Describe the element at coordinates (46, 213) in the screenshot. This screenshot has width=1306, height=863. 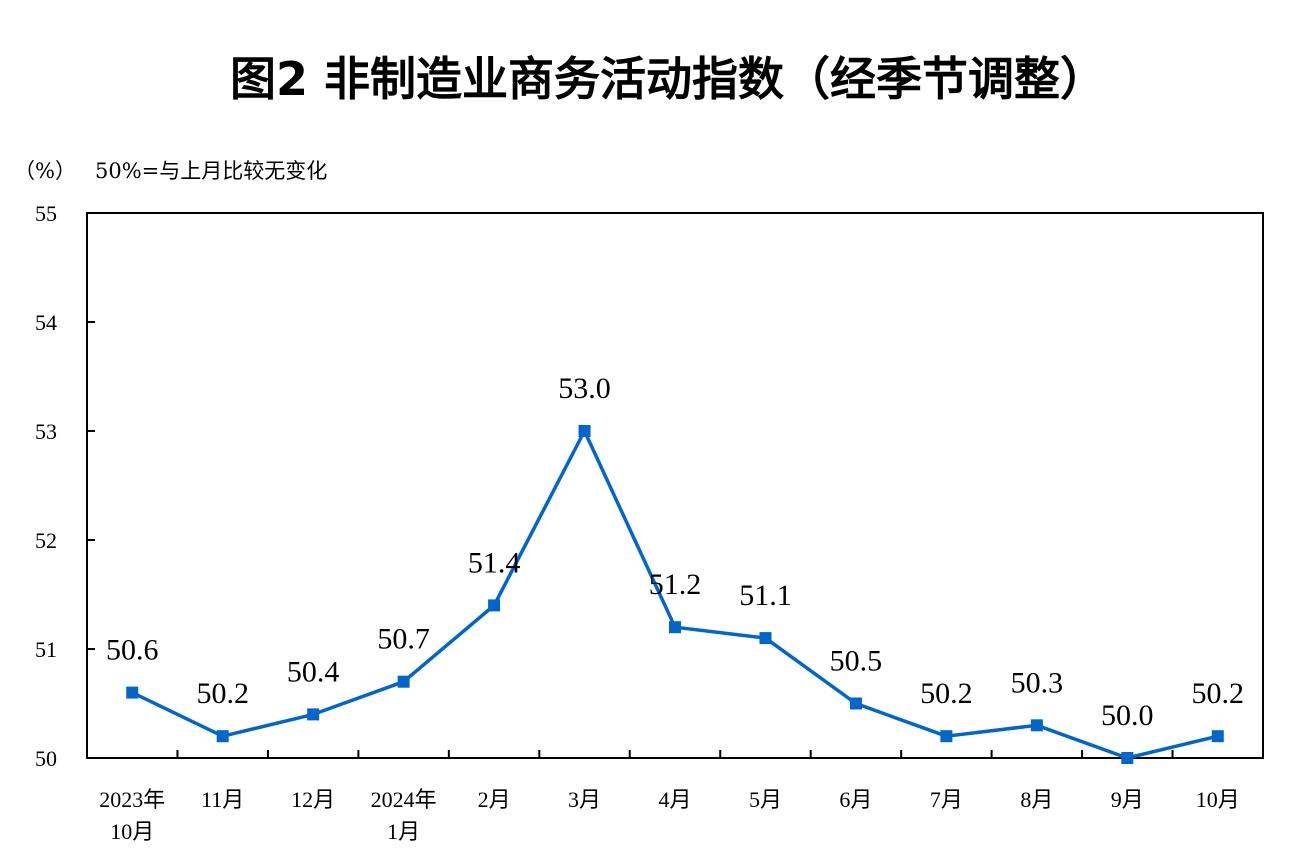
I see `y-tick-label: 55` at that location.